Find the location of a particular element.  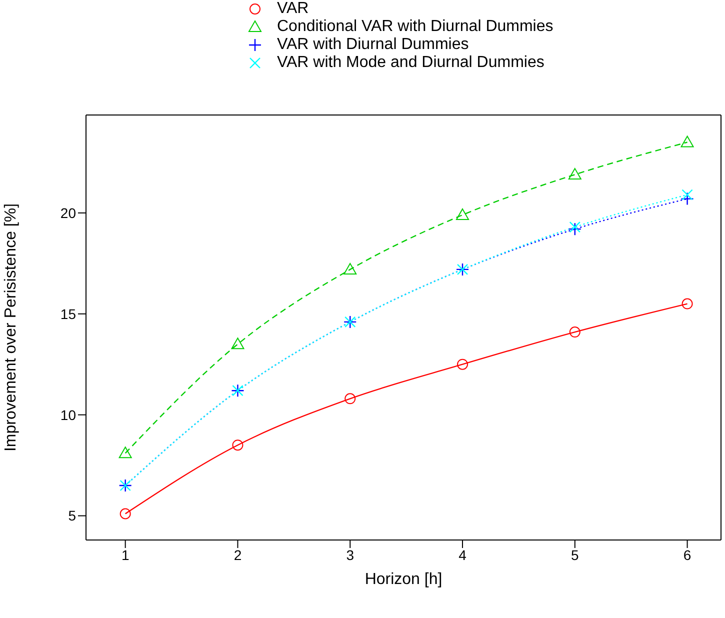

y-tick-label: 10 is located at coordinates (68, 414).